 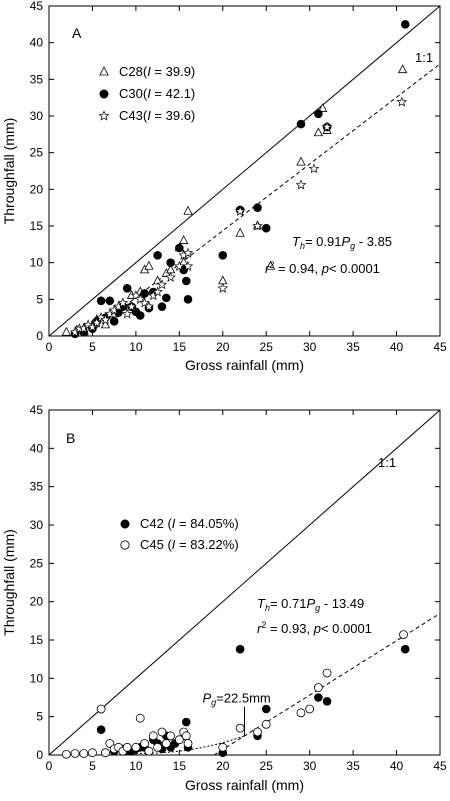 What do you see at coordinates (37, 525) in the screenshot?
I see `y-tick-label: 30` at bounding box center [37, 525].